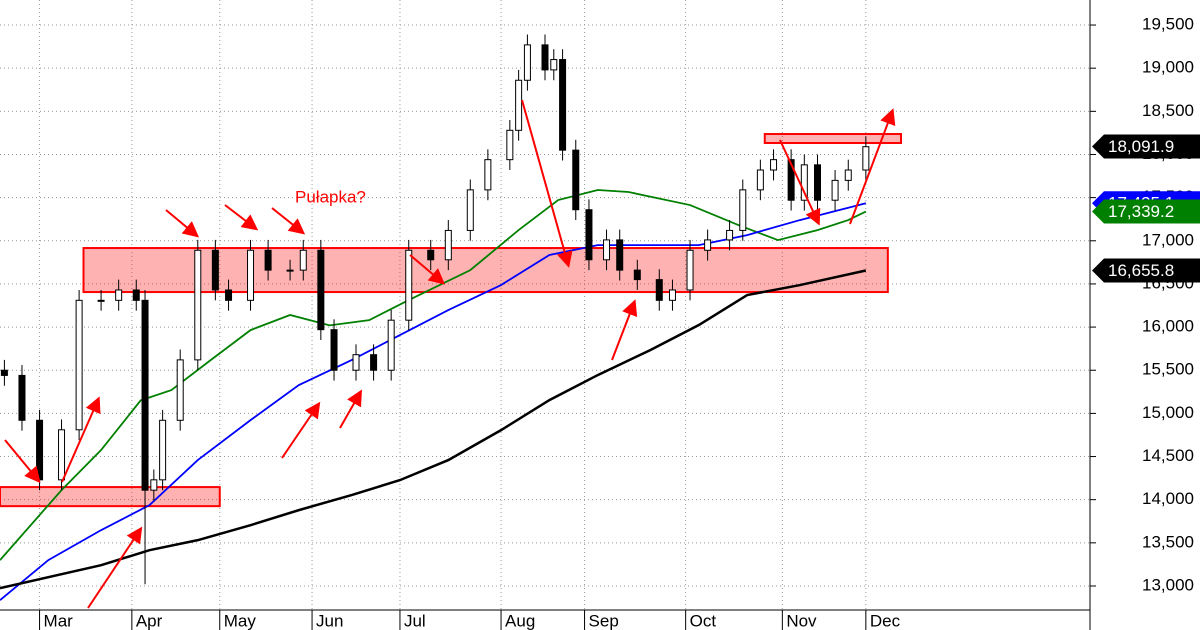 The width and height of the screenshot is (1200, 630). What do you see at coordinates (329, 620) in the screenshot?
I see `x-tick-label: Jun` at bounding box center [329, 620].